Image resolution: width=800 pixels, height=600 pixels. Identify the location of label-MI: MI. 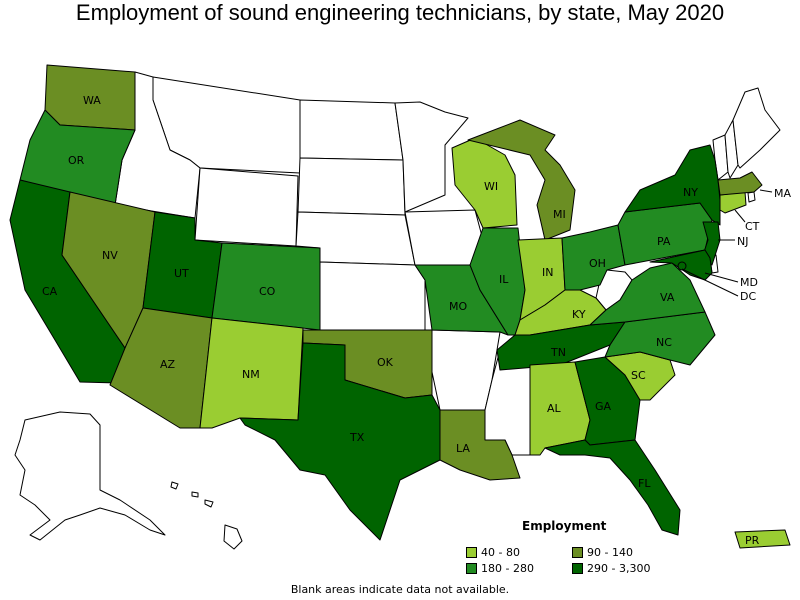
(559, 214).